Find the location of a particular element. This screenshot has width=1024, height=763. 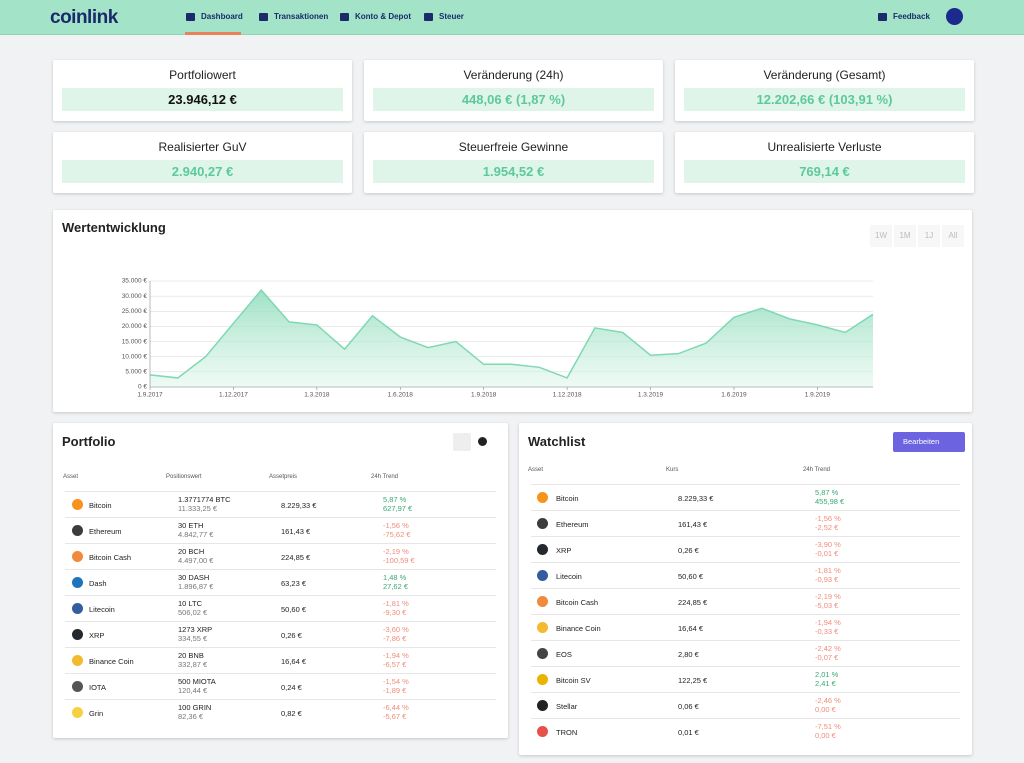

x-tick-label: 1.3.2019 is located at coordinates (651, 395).